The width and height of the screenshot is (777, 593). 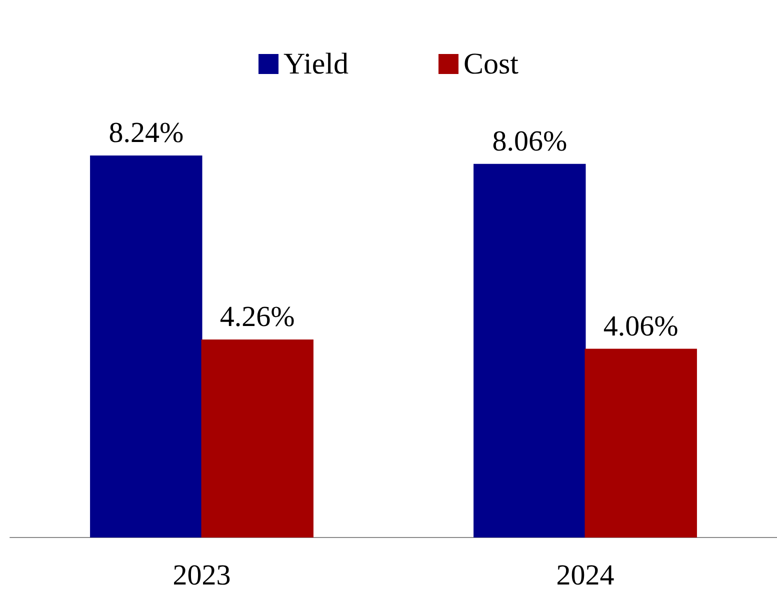 What do you see at coordinates (491, 64) in the screenshot?
I see `legend-label: Cost` at bounding box center [491, 64].